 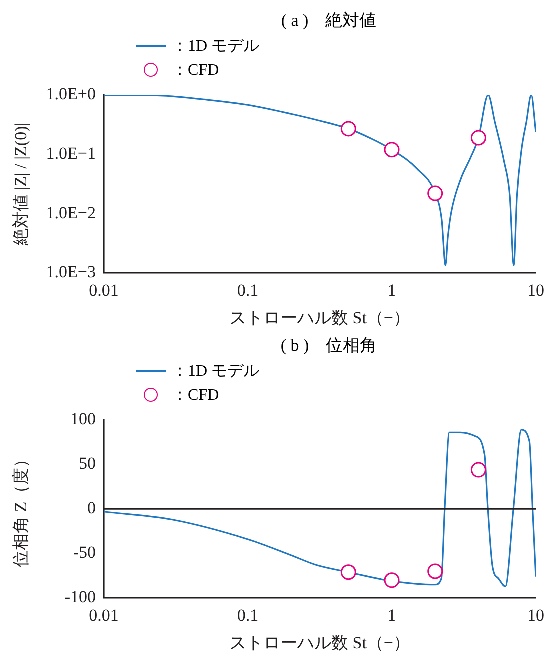 I want to click on y-tick-label: 1.0E−1, so click(x=71, y=153).